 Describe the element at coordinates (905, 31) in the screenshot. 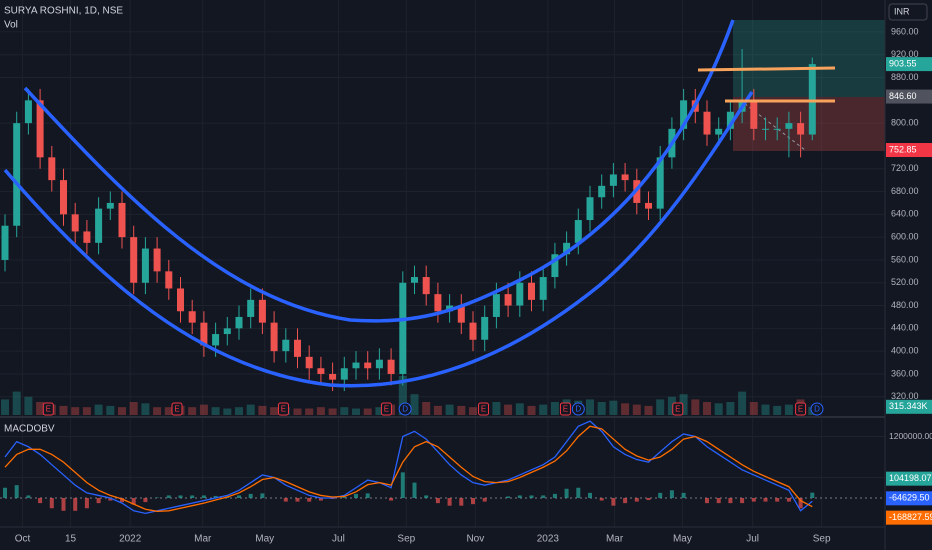

I see `y-tick-label: 960.00` at that location.